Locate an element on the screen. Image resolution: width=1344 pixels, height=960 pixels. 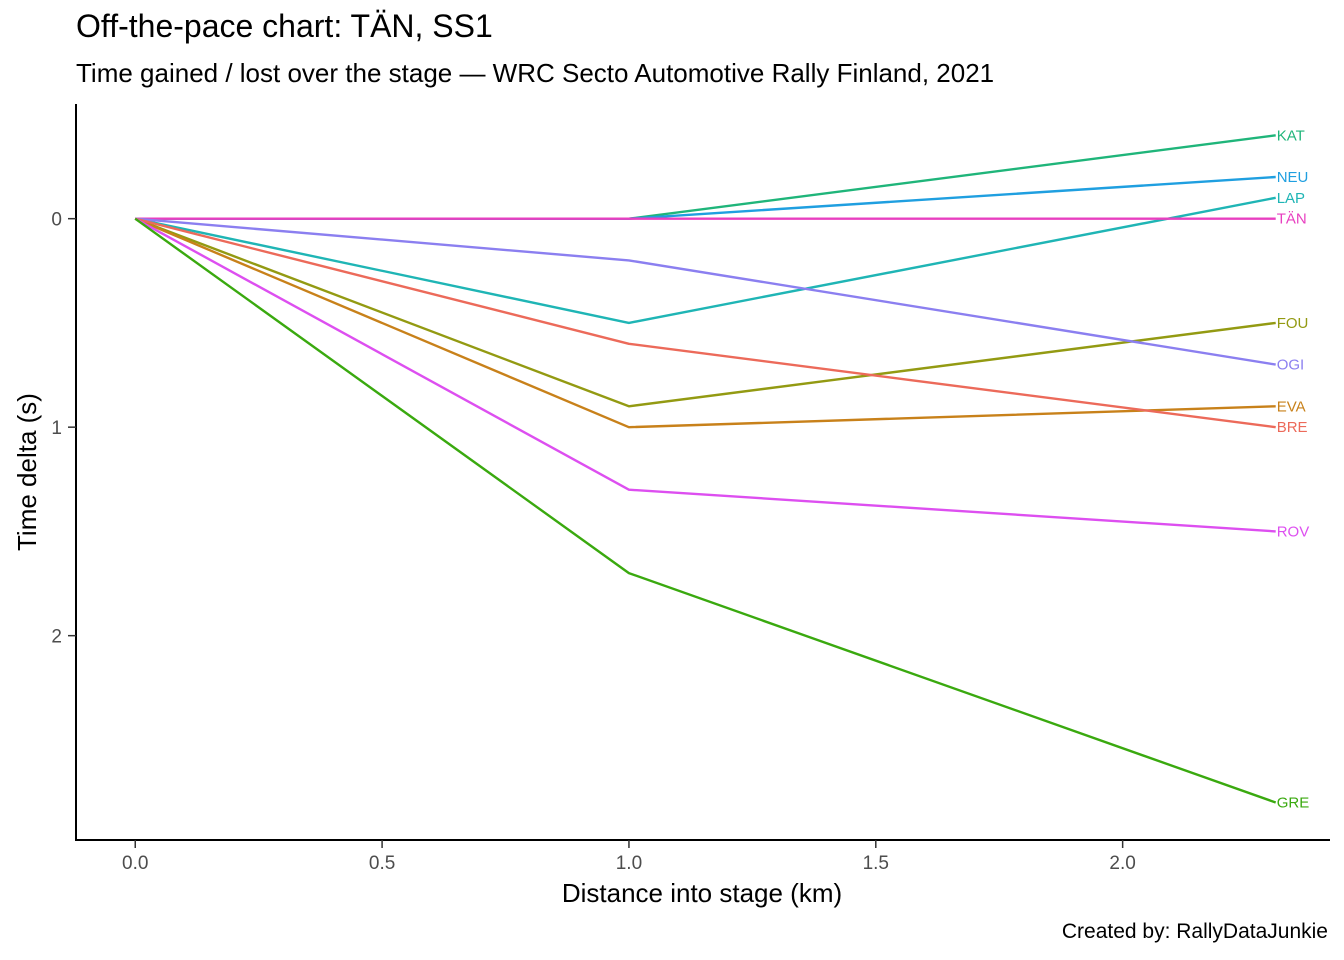
series-label-ogi: OGI is located at coordinates (1291, 365).